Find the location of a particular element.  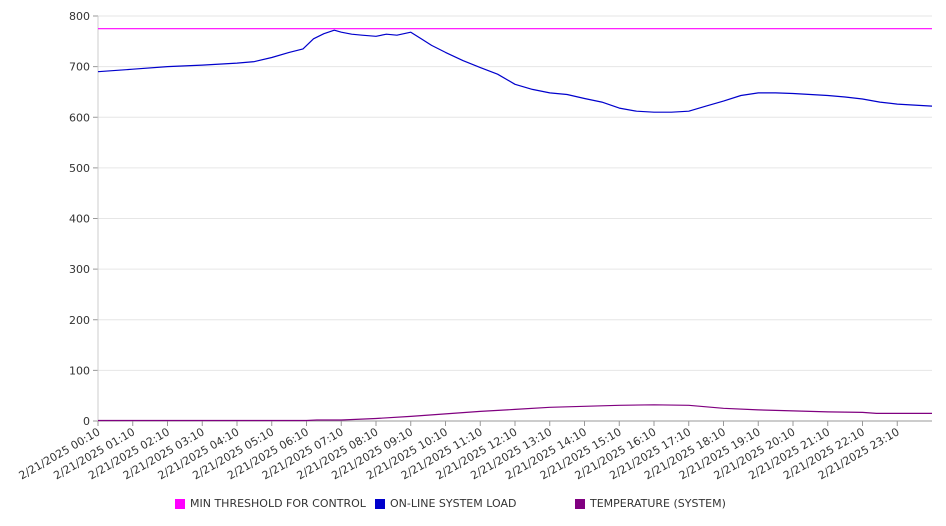

legend-item-system-load: ON-LINE SYSTEM LOAD is located at coordinates (445, 503).